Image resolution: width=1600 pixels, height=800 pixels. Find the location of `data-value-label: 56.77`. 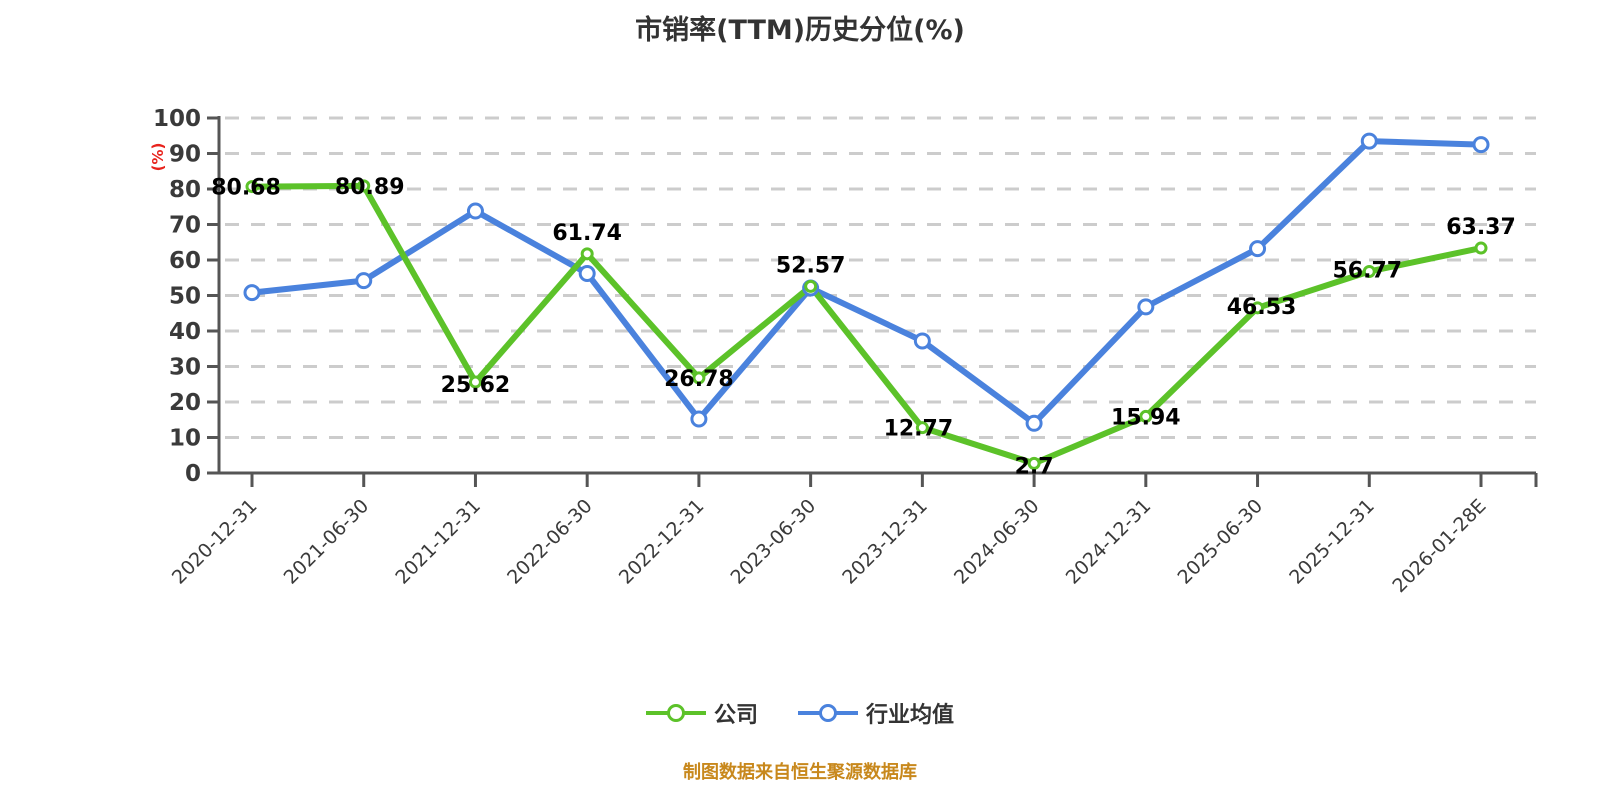

data-value-label: 56.77 is located at coordinates (1367, 270).